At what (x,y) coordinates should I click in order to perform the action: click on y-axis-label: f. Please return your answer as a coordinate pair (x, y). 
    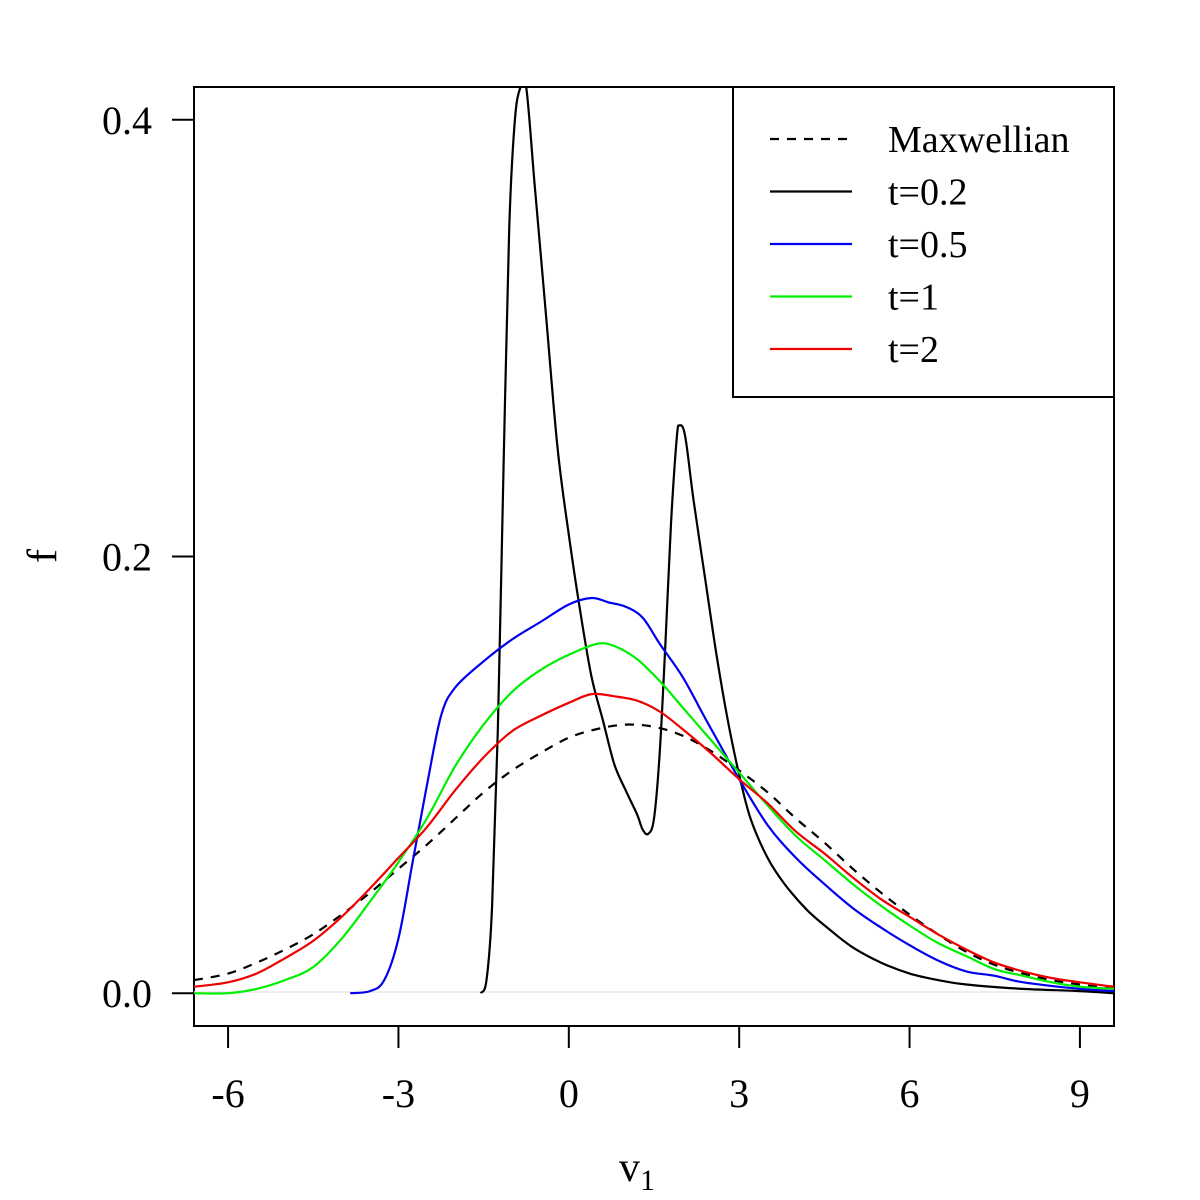
    Looking at the image, I should click on (43, 556).